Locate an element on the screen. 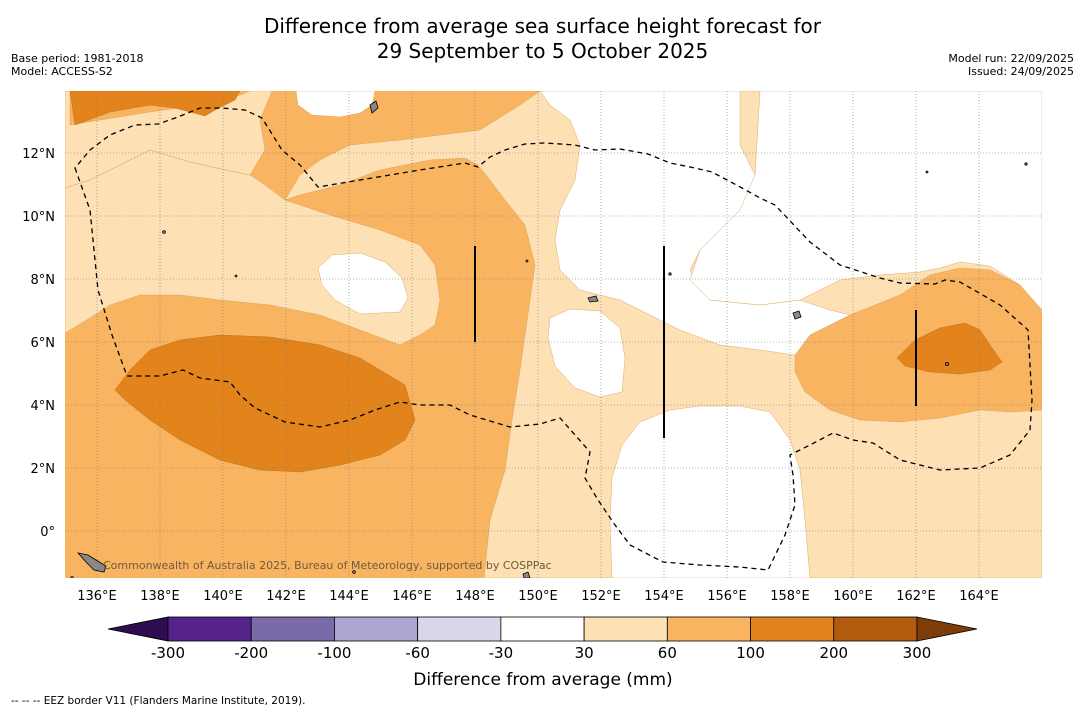  lon-tick: 148°E is located at coordinates (475, 596).